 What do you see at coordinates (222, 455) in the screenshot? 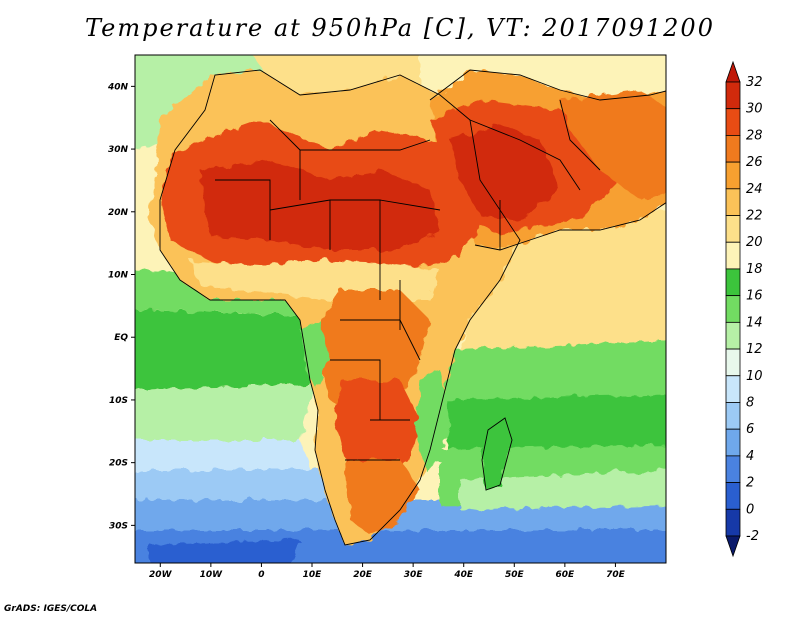
I see `south-atlantic-cool` at bounding box center [222, 455].